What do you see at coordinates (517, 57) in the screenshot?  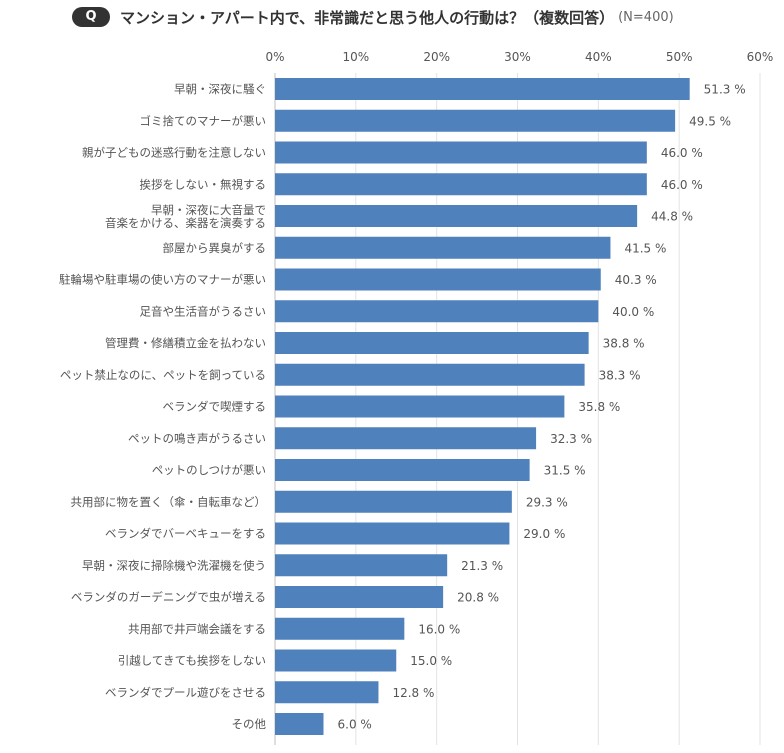 I see `x-tick-label: 30%` at bounding box center [517, 57].